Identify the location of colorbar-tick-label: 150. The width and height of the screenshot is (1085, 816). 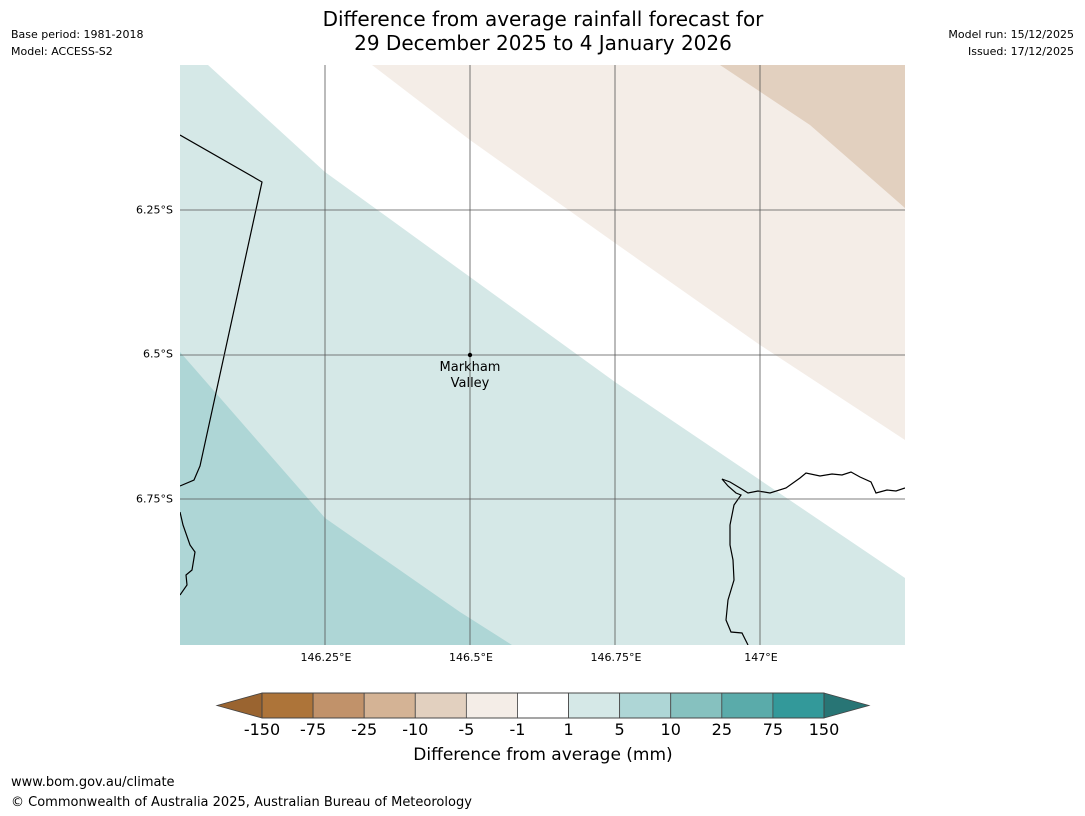
(824, 729).